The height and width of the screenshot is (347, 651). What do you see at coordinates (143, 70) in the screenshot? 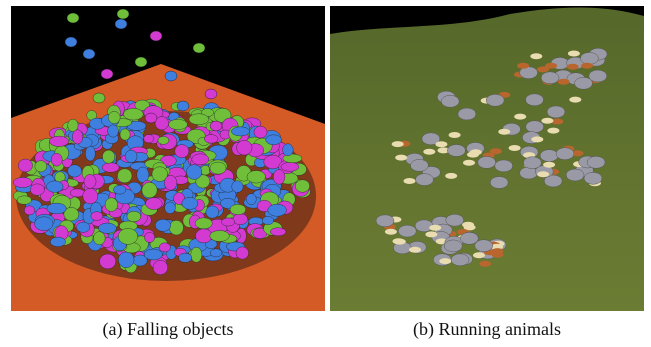
I see `falling-objects` at bounding box center [143, 70].